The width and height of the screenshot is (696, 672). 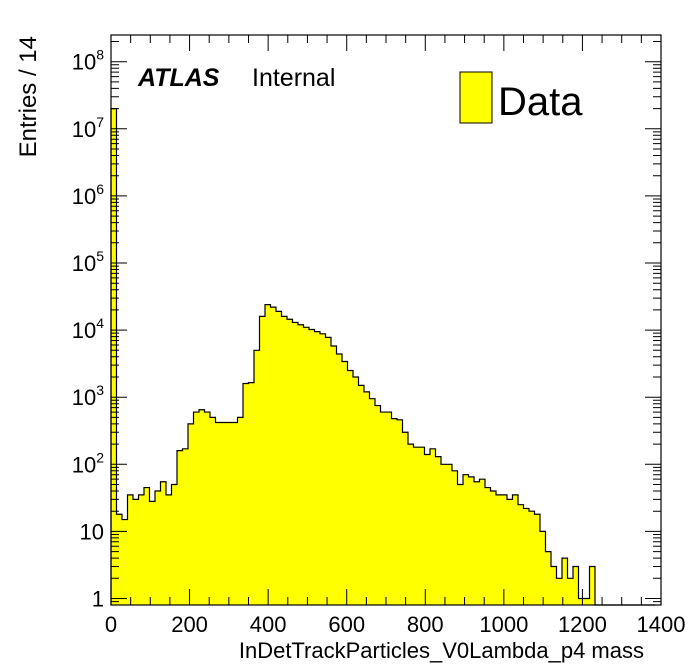 I want to click on x-tick-label: 400, so click(x=268, y=624).